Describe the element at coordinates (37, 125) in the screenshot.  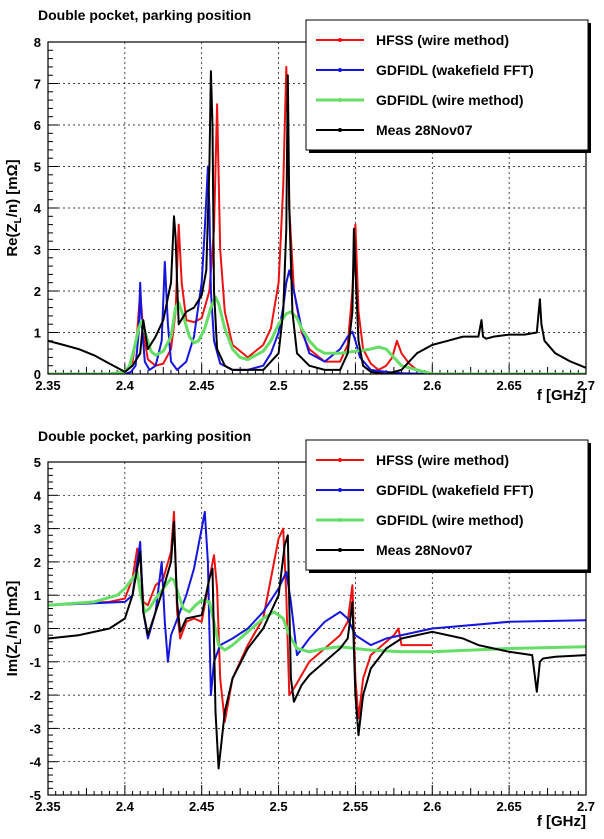
I see `y-tick-label: 6` at that location.